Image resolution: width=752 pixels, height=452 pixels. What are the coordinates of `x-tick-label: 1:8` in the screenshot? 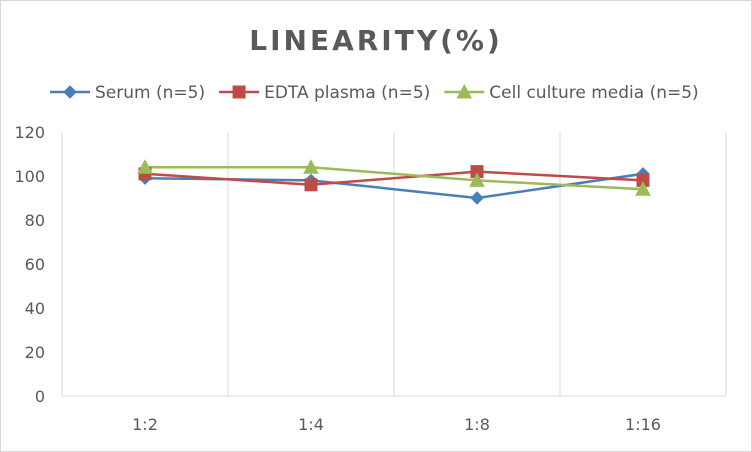 It's located at (477, 424).